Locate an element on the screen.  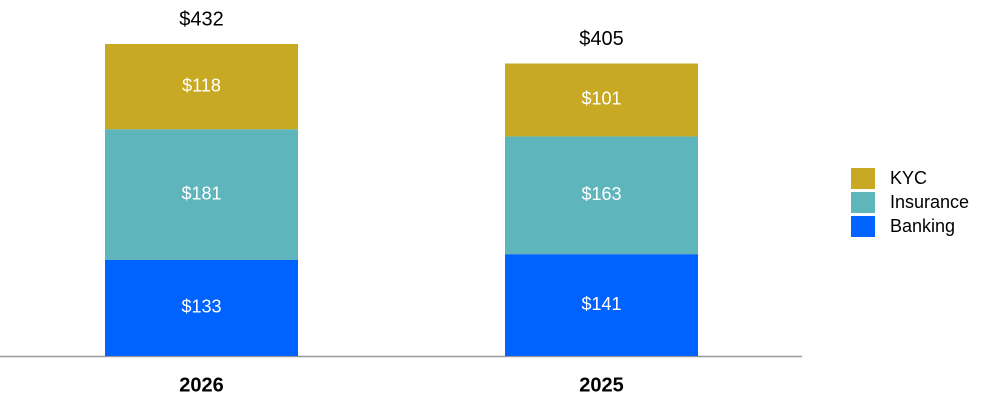
legend-label: Banking is located at coordinates (922, 226).